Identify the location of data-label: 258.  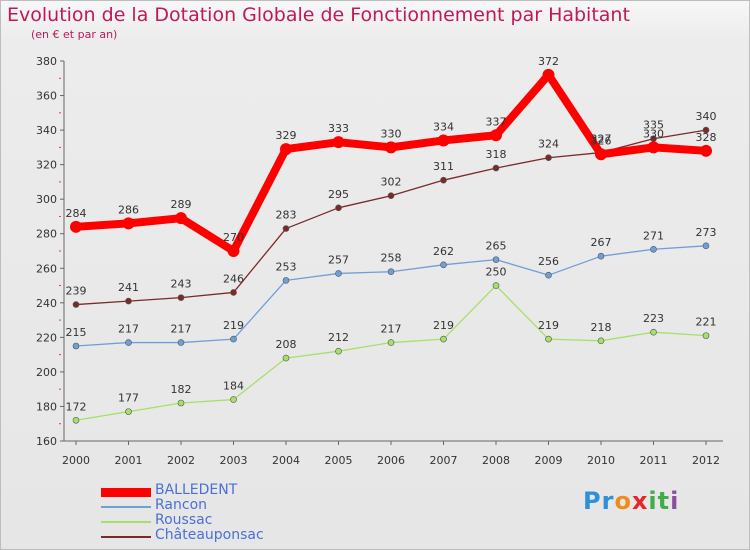
(391, 258).